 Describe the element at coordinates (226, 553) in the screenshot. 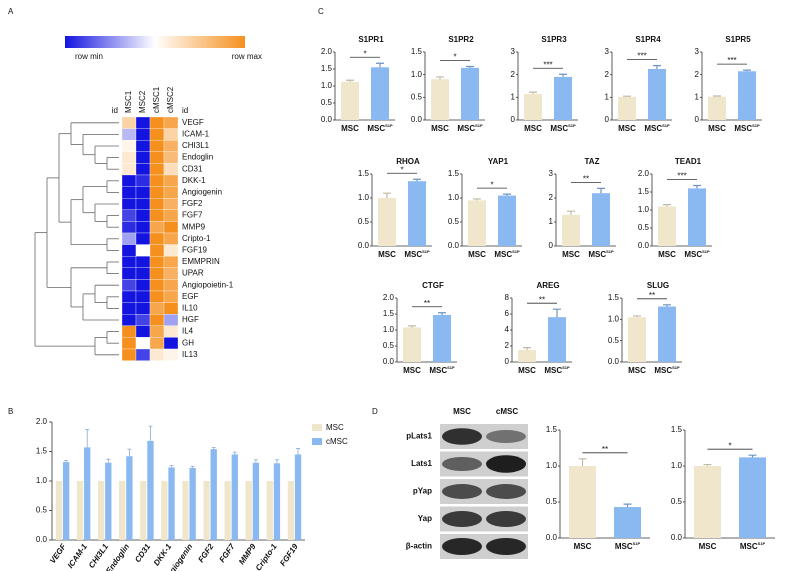

I see `x-tick-label: FGF7` at that location.